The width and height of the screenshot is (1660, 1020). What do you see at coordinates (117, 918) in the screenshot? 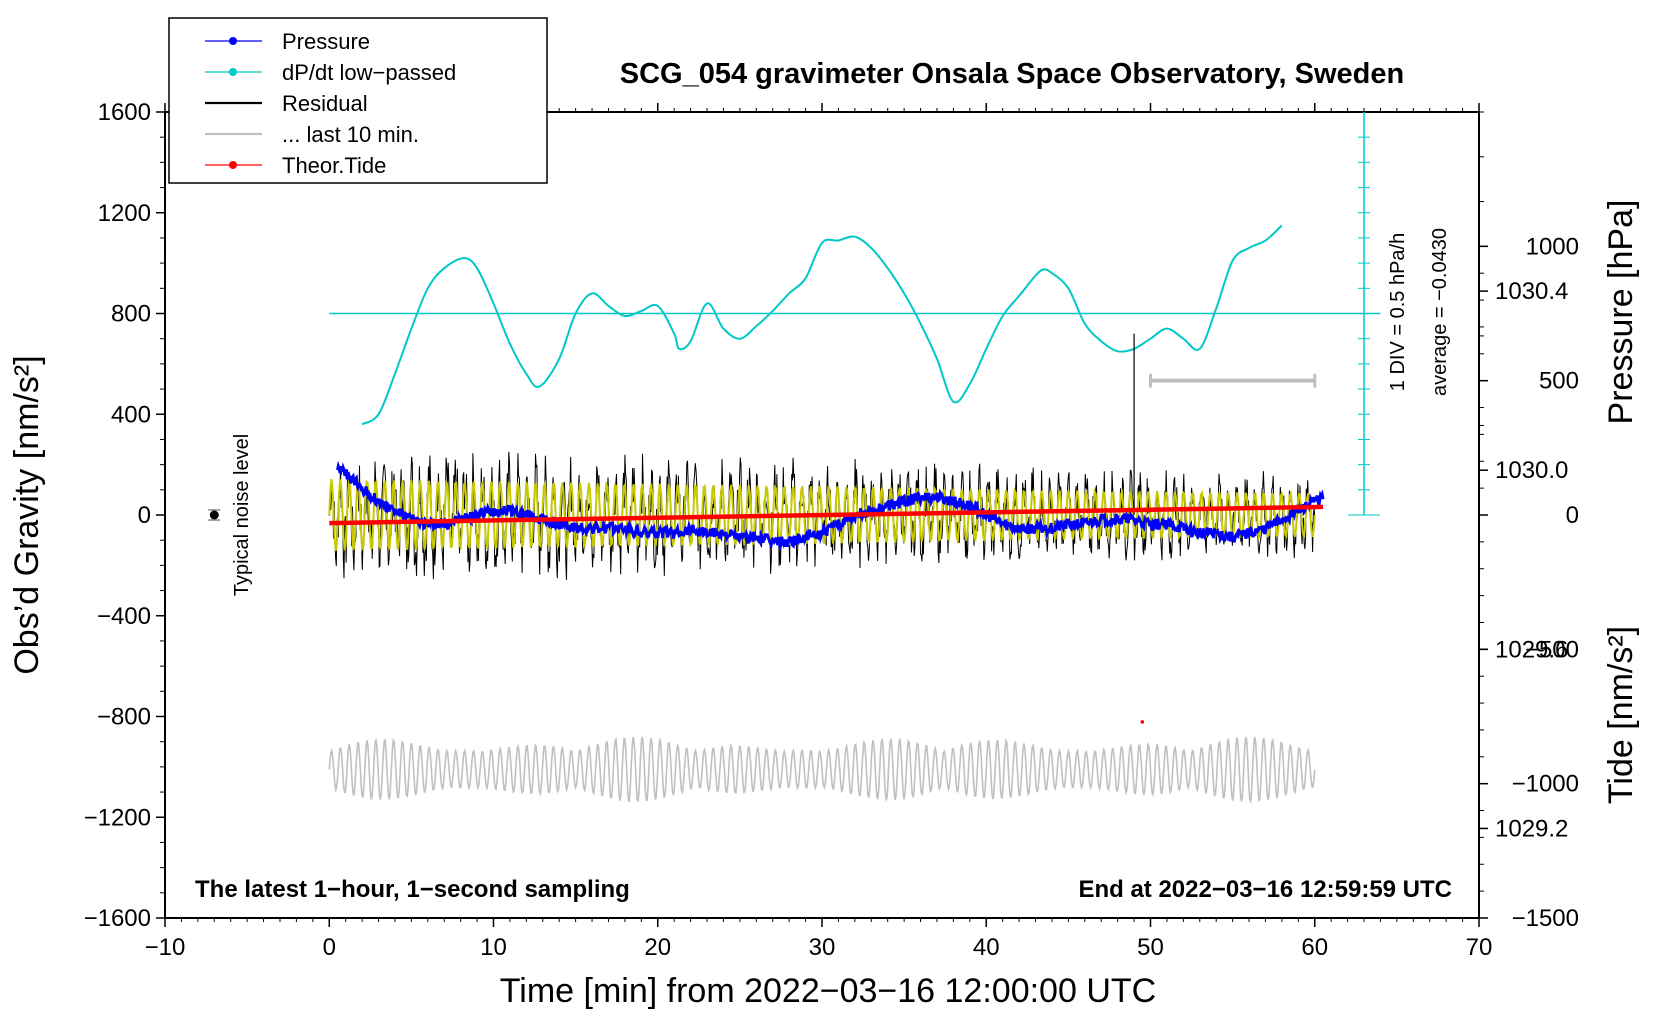
I see `y-tick-label: −1600` at bounding box center [117, 918].